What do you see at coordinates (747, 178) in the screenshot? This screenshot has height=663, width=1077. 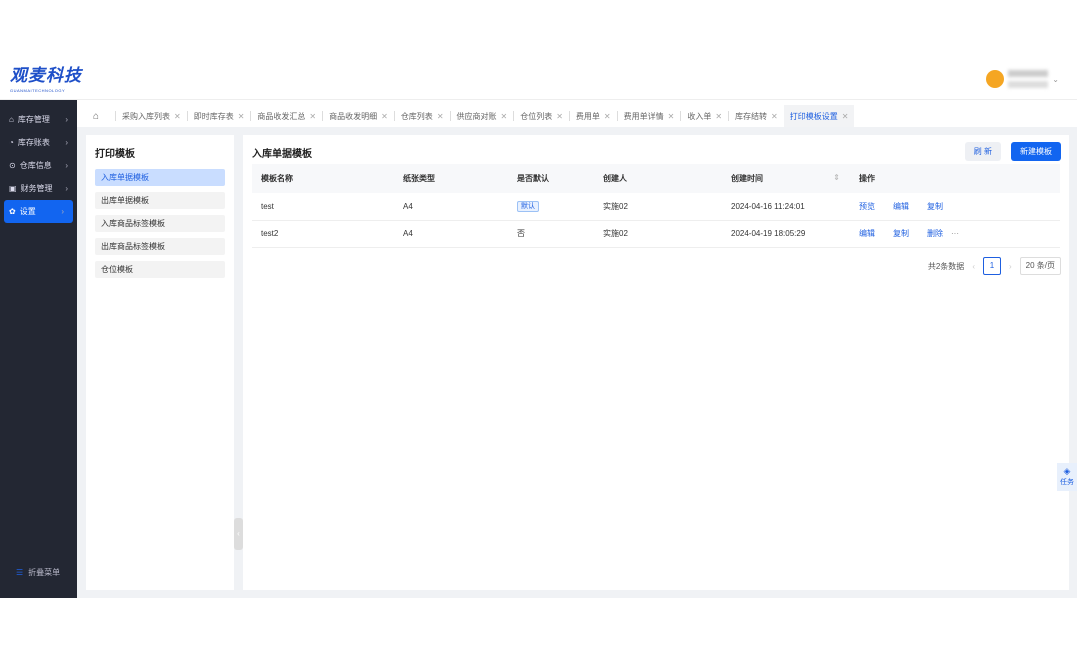 I see `column-label: 创建时间` at bounding box center [747, 178].